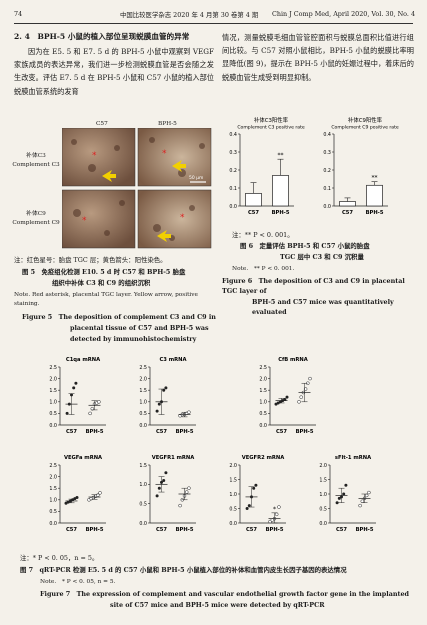  What do you see at coordinates (167, 124) in the screenshot?
I see `fig5-col-bph5: BPH-5` at bounding box center [167, 124].